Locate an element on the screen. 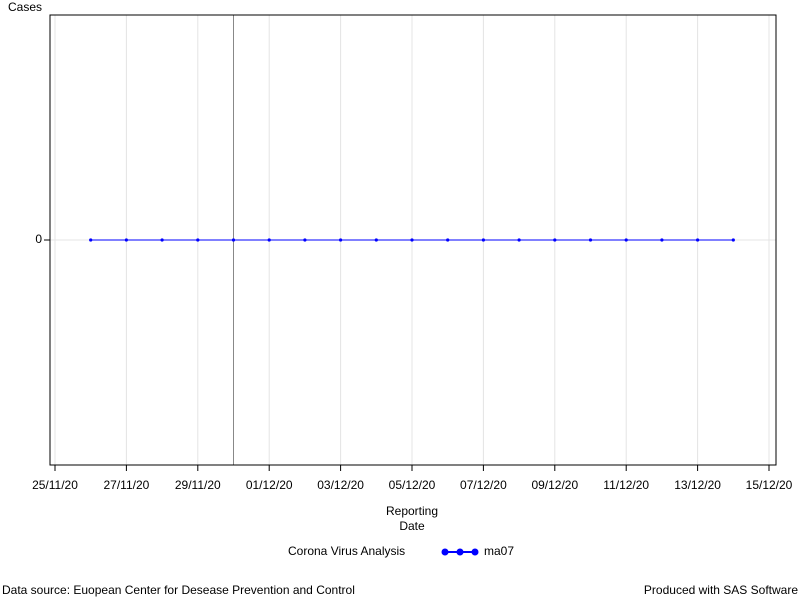  x-tick-label: 03/12/20 is located at coordinates (340, 485).